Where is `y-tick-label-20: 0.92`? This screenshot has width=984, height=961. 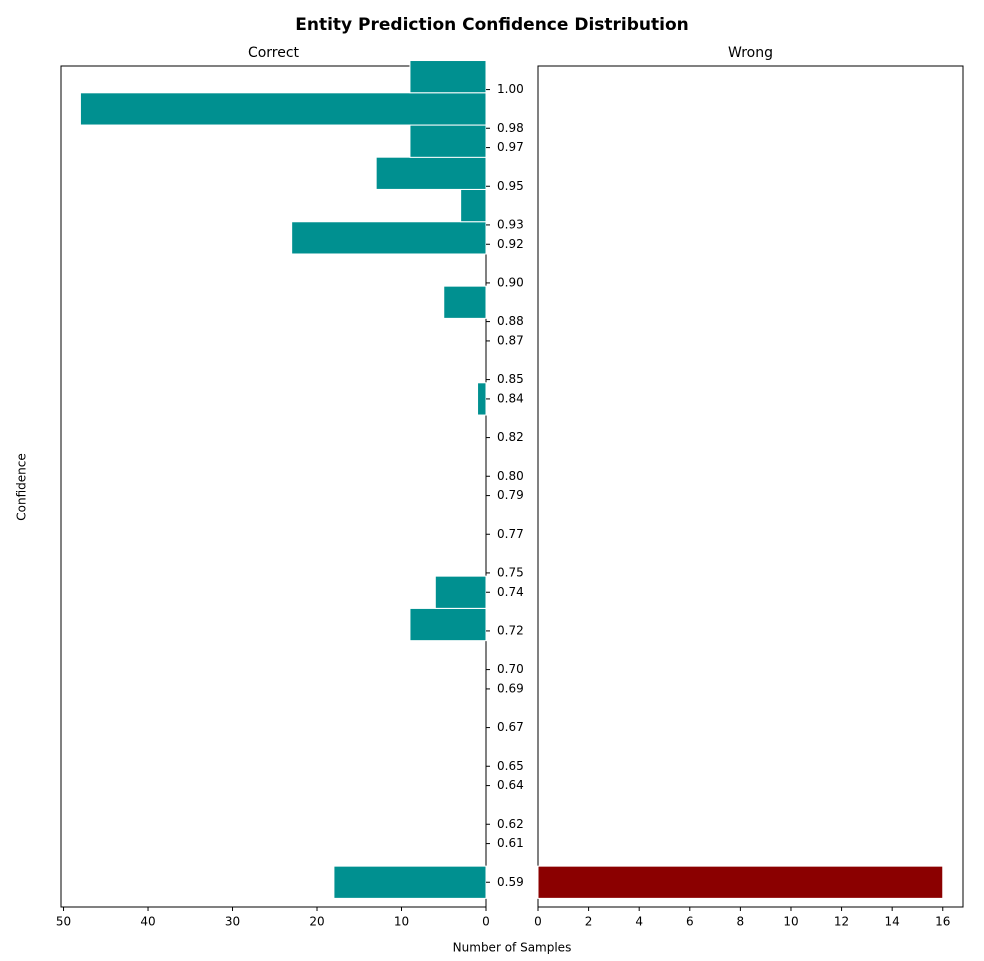 y-tick-label-20: 0.92 is located at coordinates (510, 244).